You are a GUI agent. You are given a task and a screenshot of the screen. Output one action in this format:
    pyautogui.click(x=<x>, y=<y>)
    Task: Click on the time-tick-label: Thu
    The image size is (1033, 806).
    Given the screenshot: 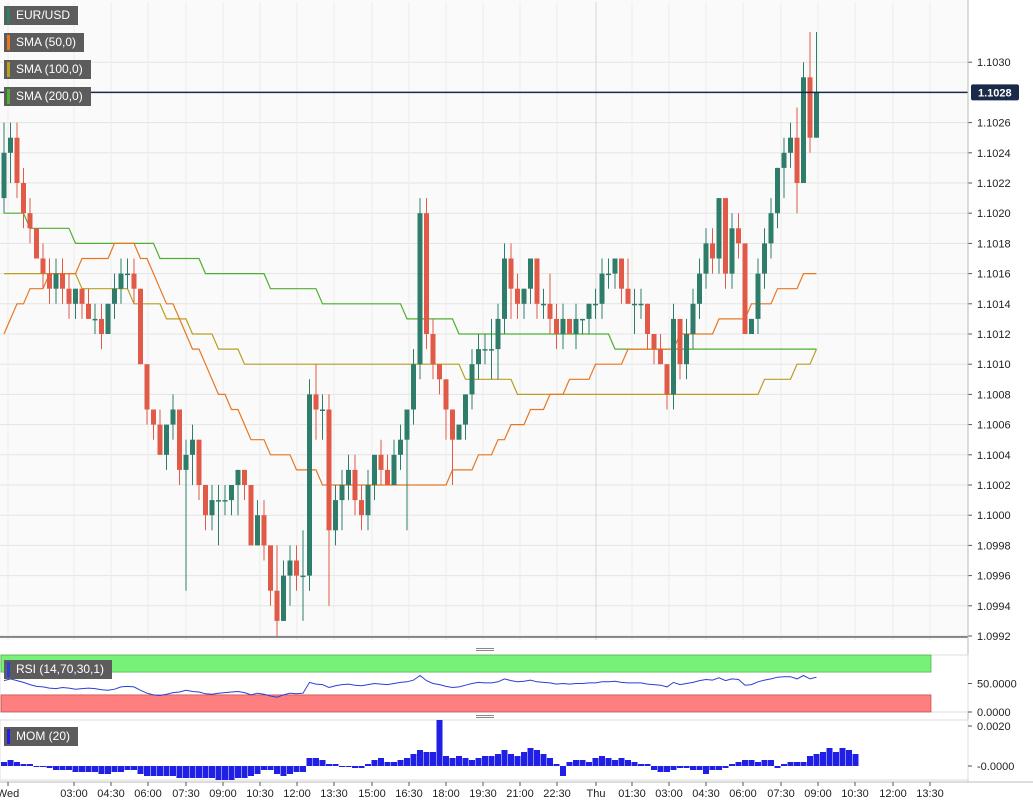 What is the action you would take?
    pyautogui.click(x=596, y=794)
    